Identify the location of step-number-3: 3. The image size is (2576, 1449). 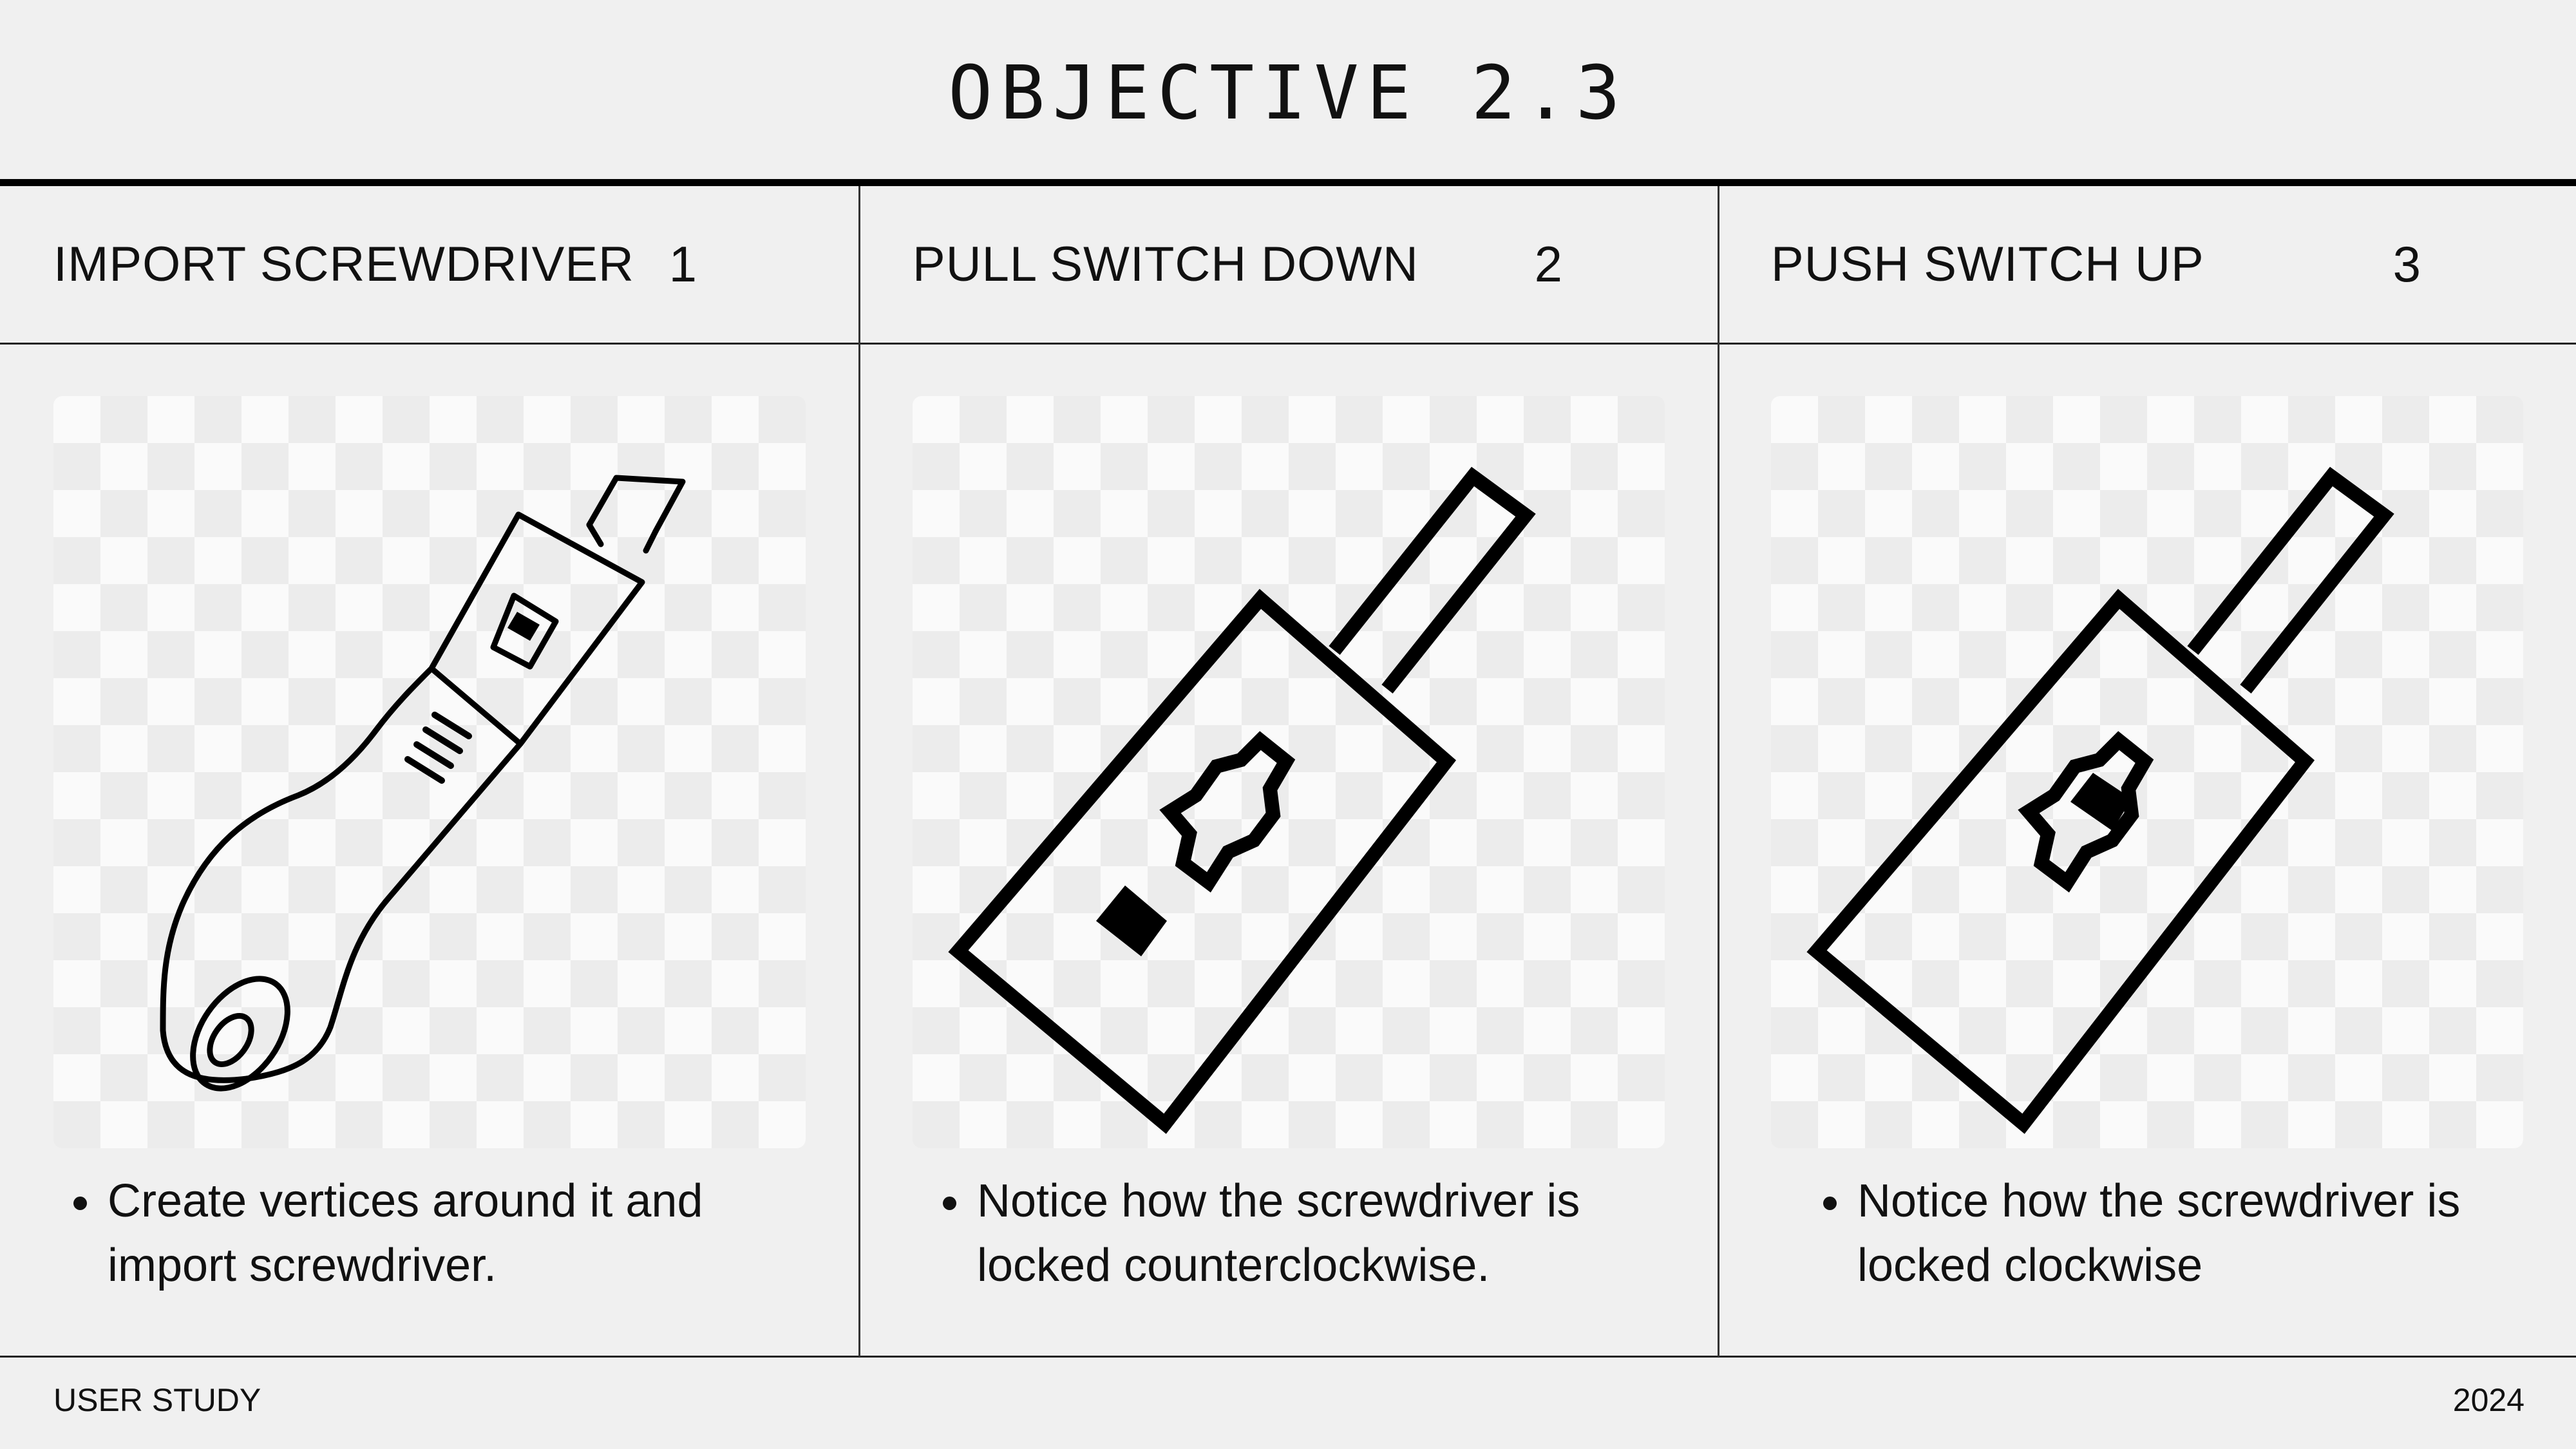
(2406, 264).